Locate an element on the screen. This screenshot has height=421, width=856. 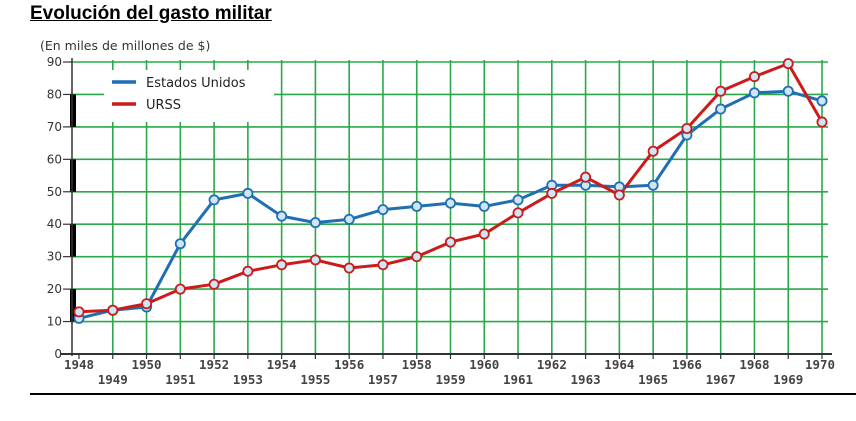
x-tick-label: 1962 is located at coordinates (552, 364).